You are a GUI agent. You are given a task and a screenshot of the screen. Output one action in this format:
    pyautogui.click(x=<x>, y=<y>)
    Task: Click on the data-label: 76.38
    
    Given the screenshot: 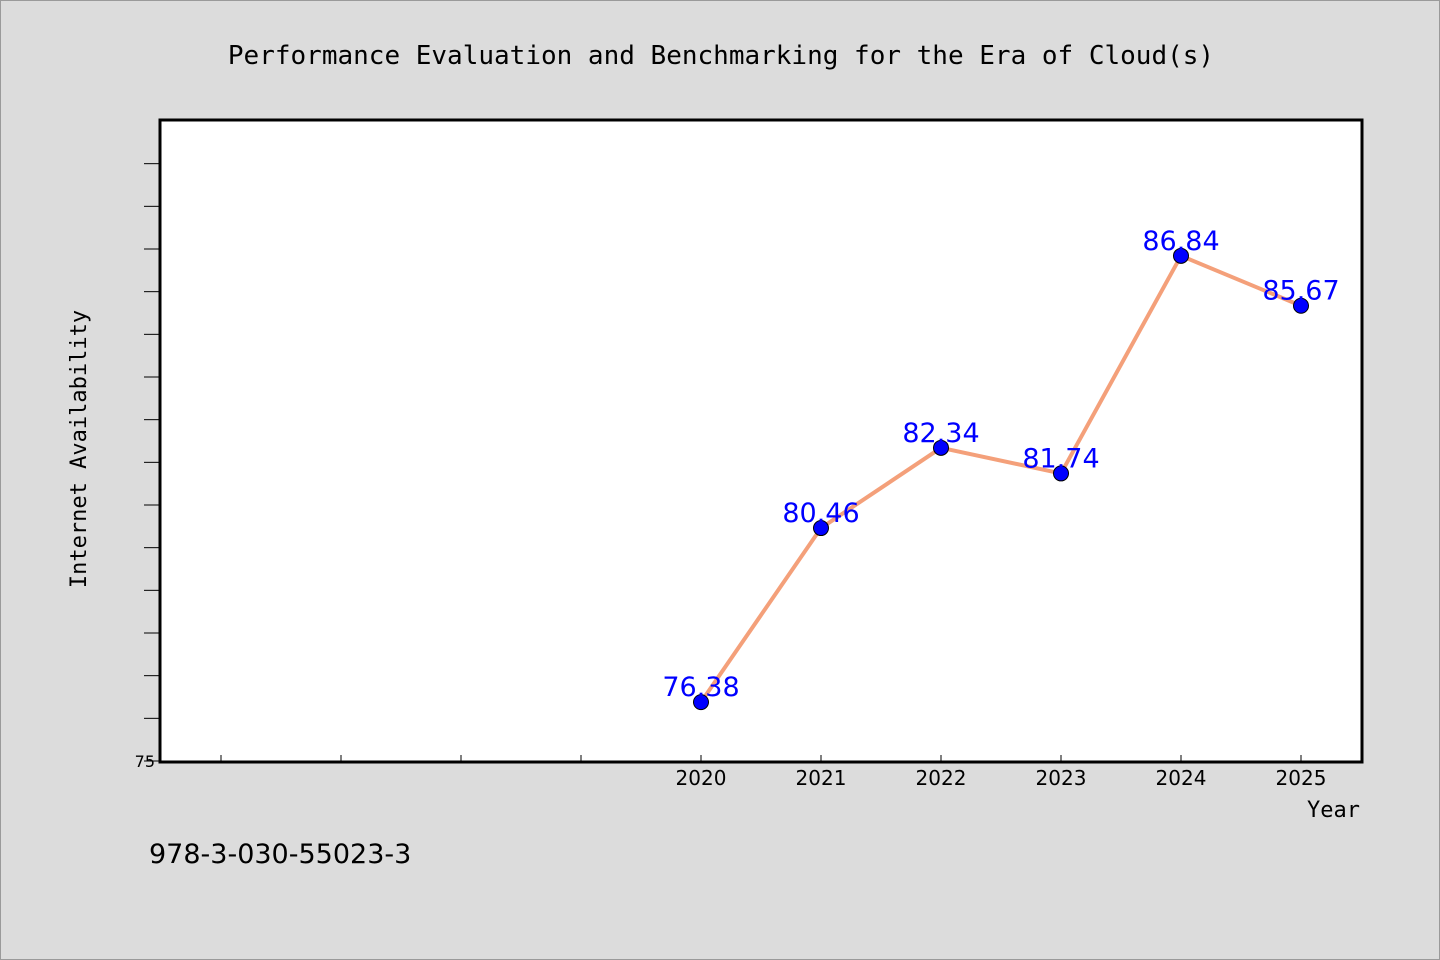 What is the action you would take?
    pyautogui.click(x=700, y=687)
    